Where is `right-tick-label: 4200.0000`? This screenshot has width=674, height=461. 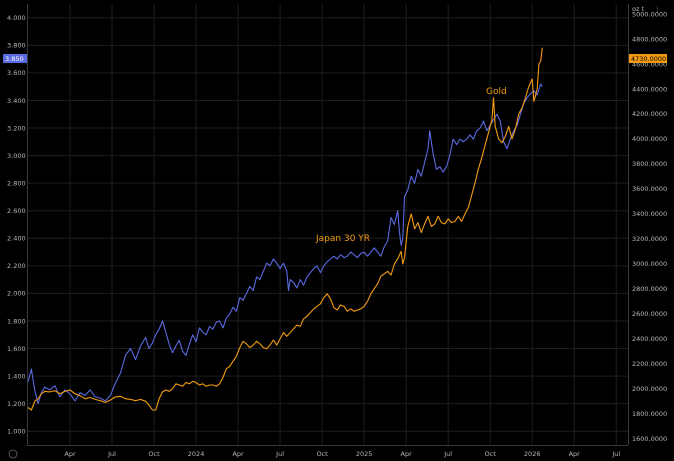
right-tick-label: 4200.0000 is located at coordinates (649, 114).